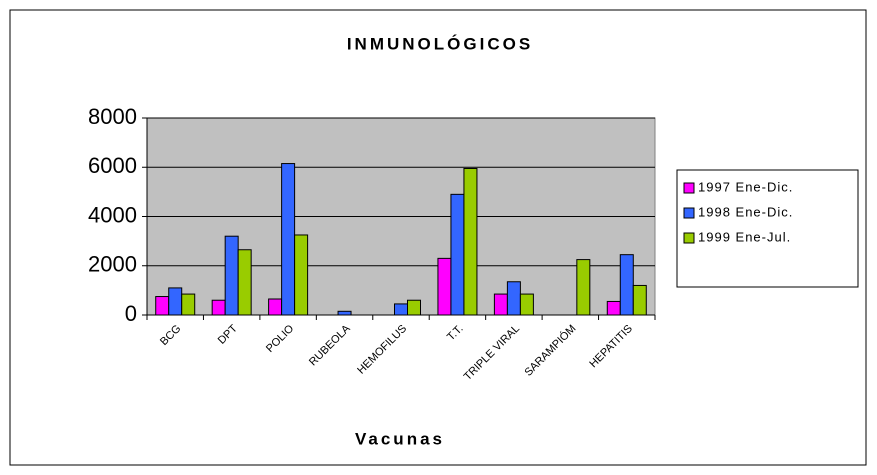  Describe the element at coordinates (112, 116) in the screenshot. I see `y-tick-label: 8000` at that location.